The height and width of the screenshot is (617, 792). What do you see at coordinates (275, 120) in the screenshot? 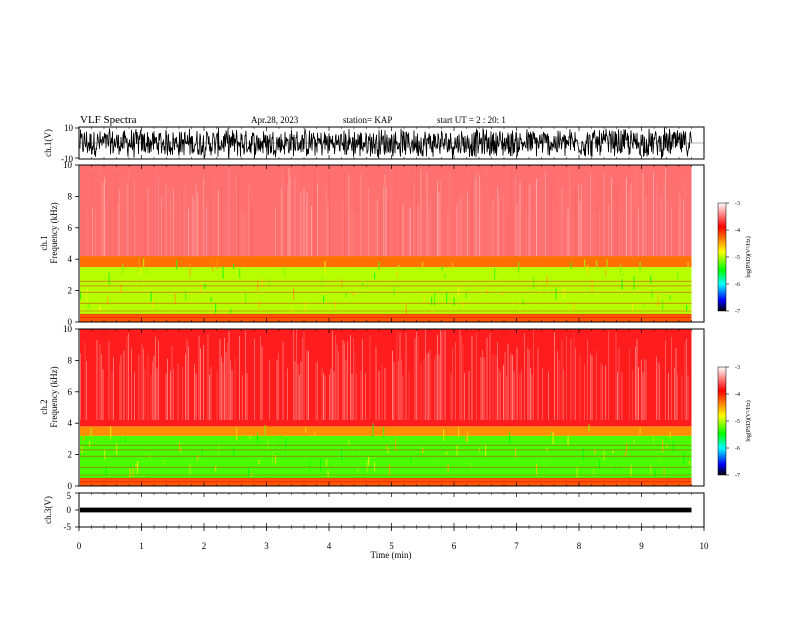
I see `date-label: Apr.28, 2023` at bounding box center [275, 120].